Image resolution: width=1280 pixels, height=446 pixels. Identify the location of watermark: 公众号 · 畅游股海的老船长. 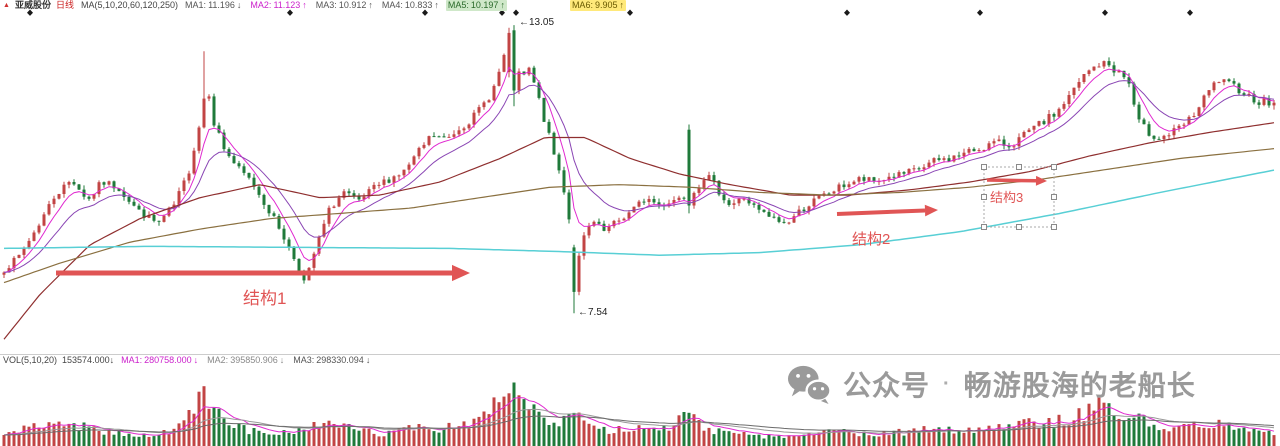
(991, 384).